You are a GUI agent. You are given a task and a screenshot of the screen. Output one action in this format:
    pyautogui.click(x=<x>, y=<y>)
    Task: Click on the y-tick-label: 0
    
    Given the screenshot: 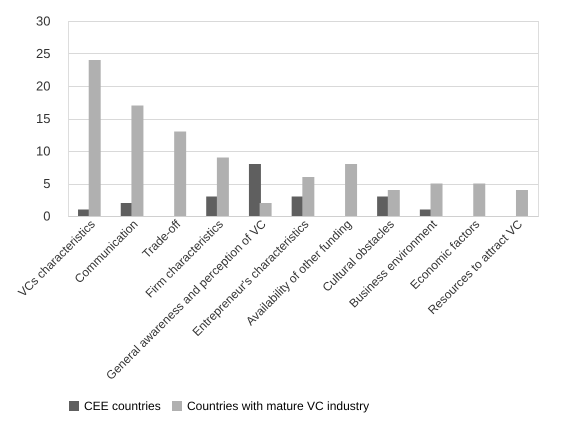 What is the action you would take?
    pyautogui.click(x=46, y=216)
    